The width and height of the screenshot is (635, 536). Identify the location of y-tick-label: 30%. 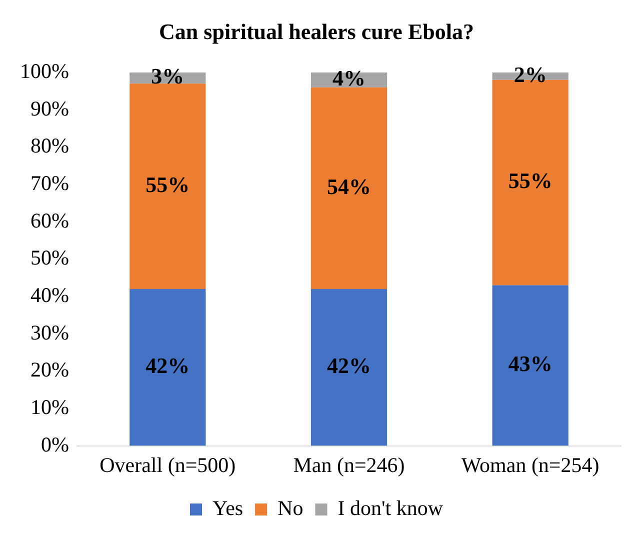
(49, 332).